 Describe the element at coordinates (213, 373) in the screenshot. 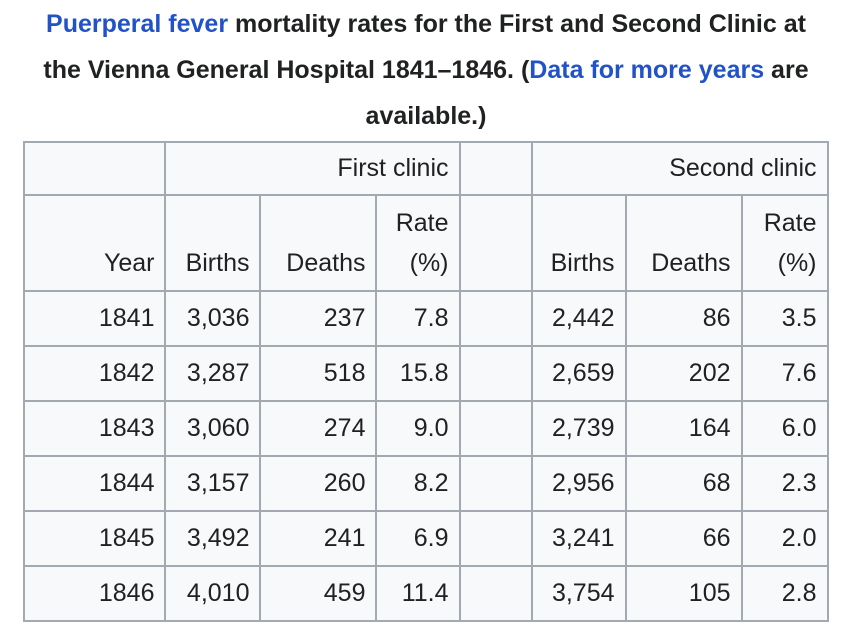

I see `first-births-cell: 3,287` at that location.